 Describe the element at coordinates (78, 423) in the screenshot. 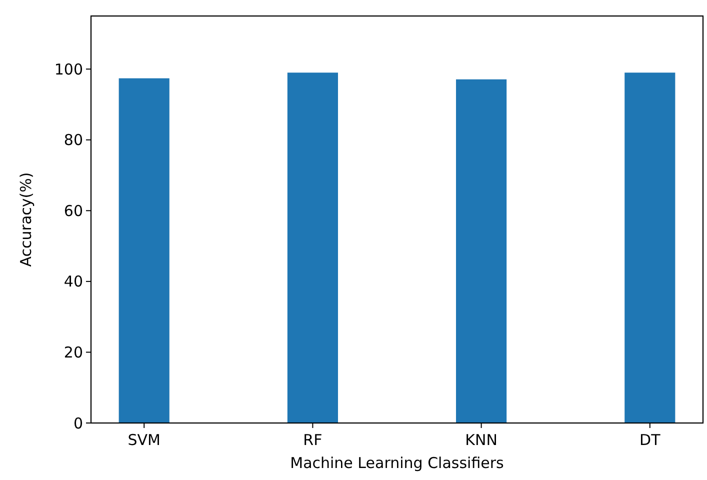

I see `y-tick-label: 0` at that location.